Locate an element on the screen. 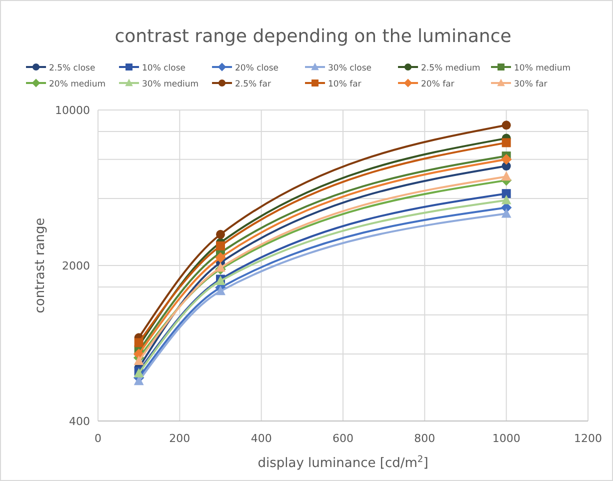 This screenshot has height=481, width=613. x-tick-label: 600 is located at coordinates (343, 438).